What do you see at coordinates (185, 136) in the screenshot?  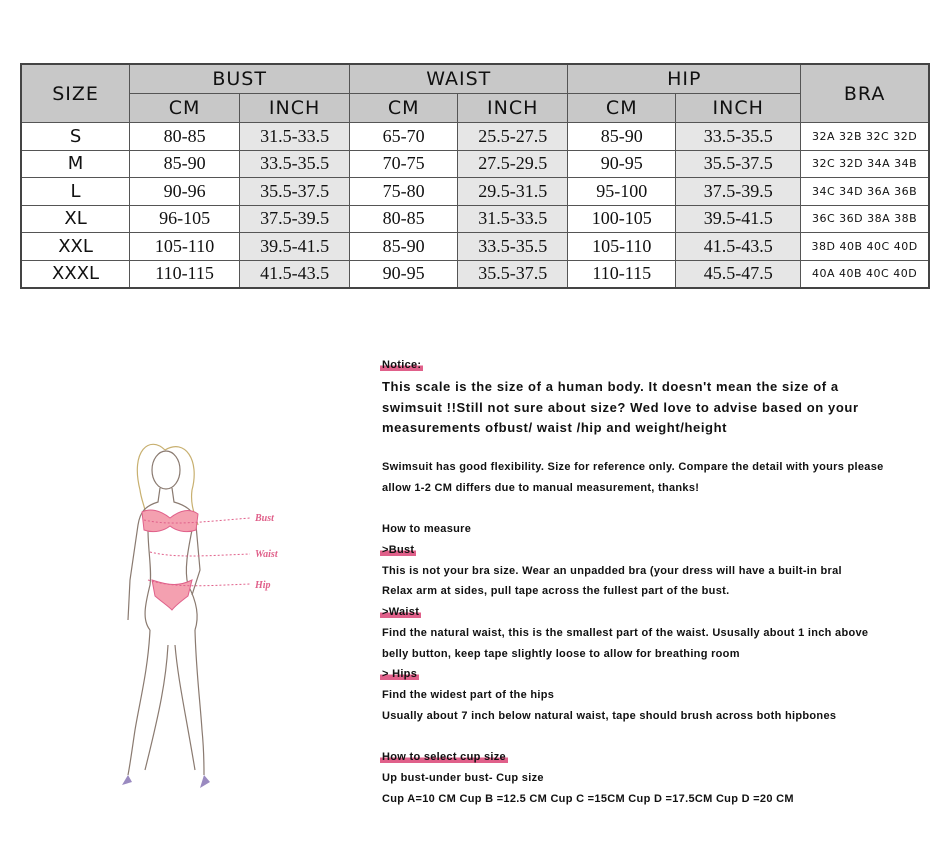 I see `cell-bust-cm: 80-85` at bounding box center [185, 136].